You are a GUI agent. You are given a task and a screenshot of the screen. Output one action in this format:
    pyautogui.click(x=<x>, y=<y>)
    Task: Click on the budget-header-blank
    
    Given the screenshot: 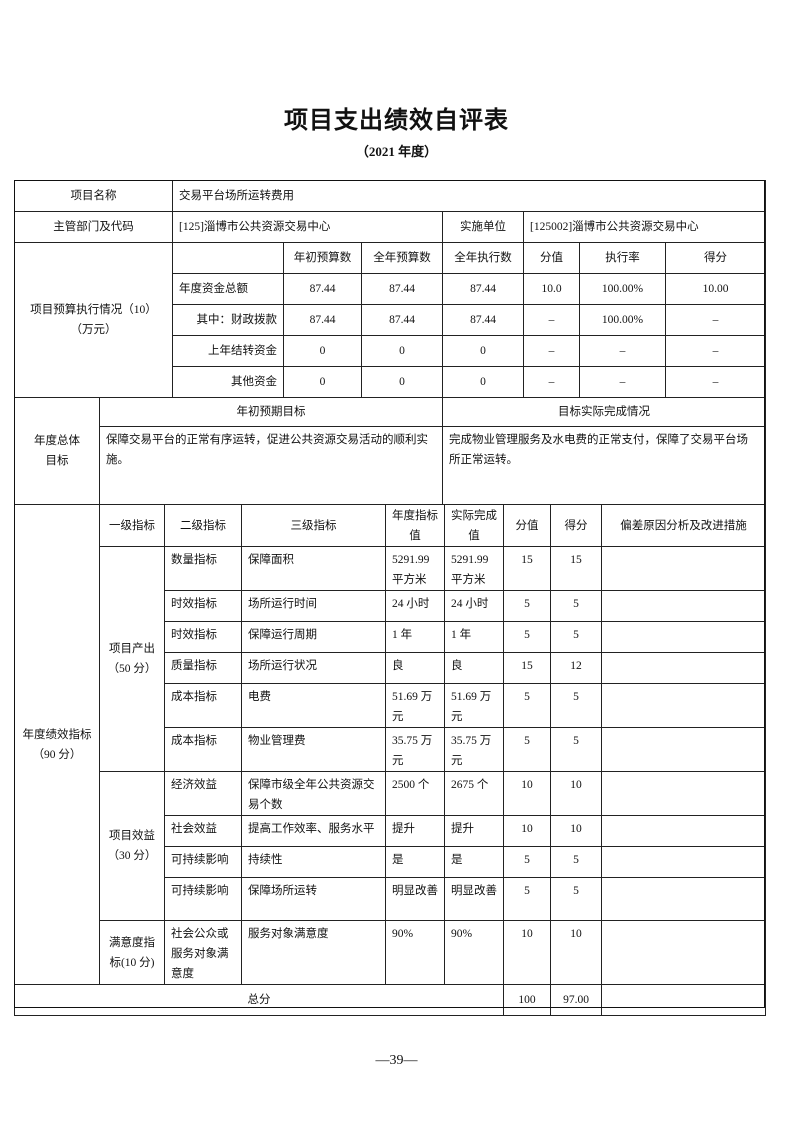 What is the action you would take?
    pyautogui.click(x=228, y=258)
    